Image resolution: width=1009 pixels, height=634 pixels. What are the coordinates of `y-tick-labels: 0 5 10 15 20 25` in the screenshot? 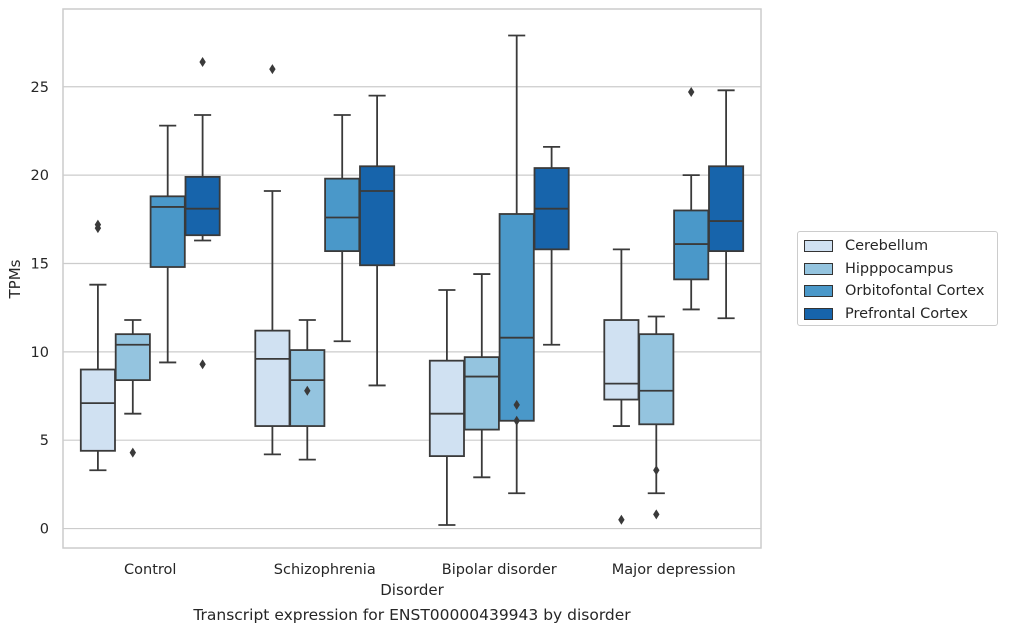 It's located at (40, 309).